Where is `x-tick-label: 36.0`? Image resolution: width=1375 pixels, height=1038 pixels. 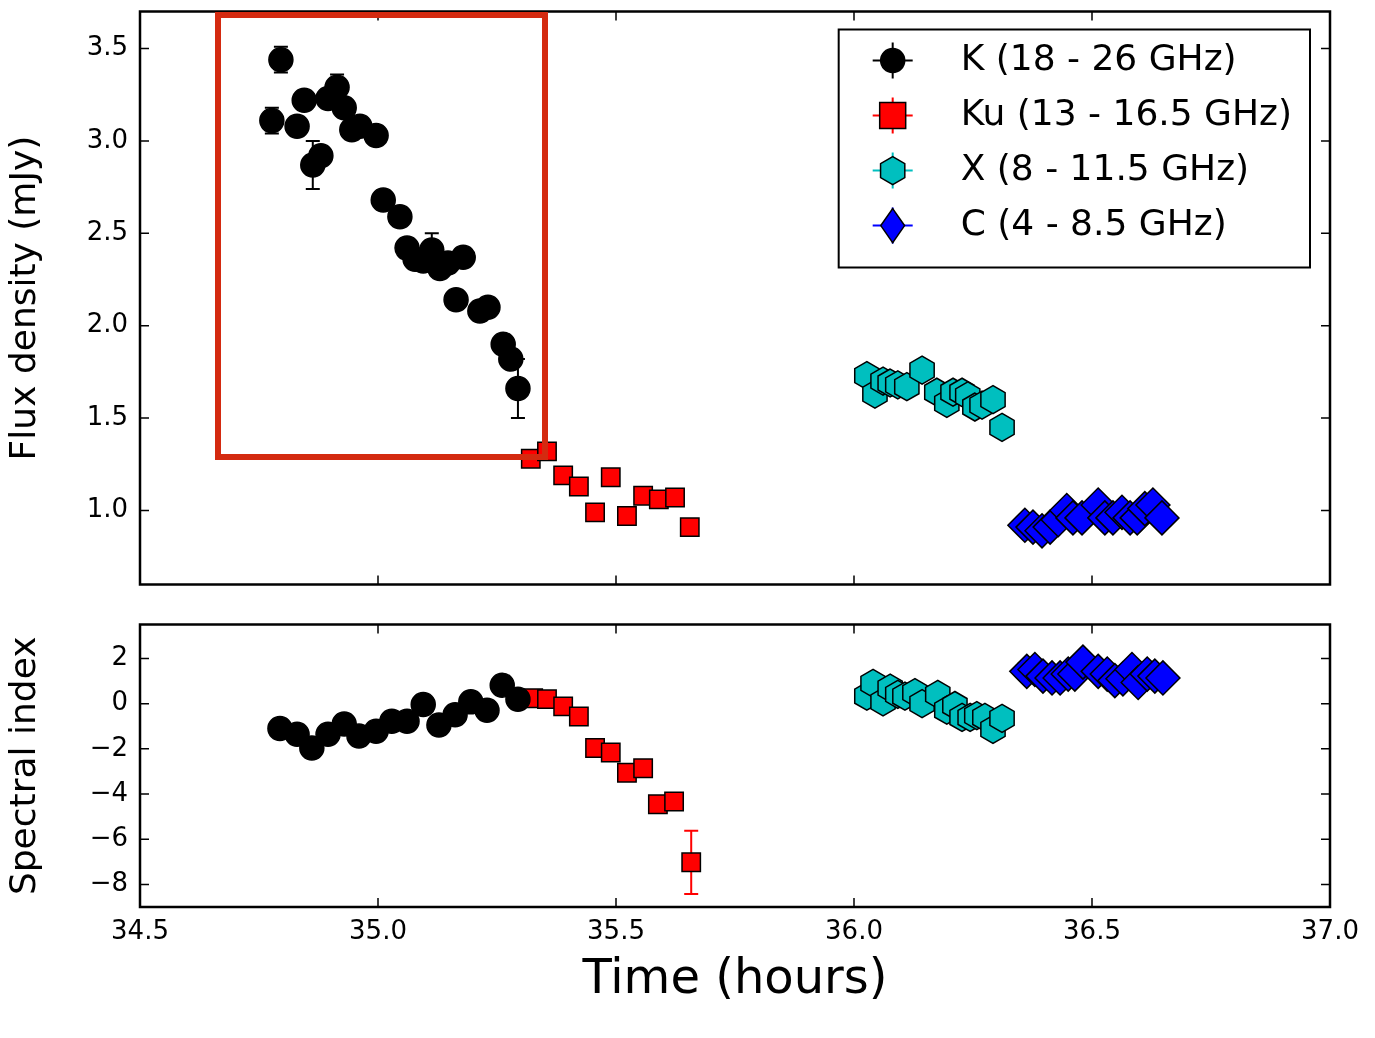 x-tick-label: 36.0 is located at coordinates (854, 930).